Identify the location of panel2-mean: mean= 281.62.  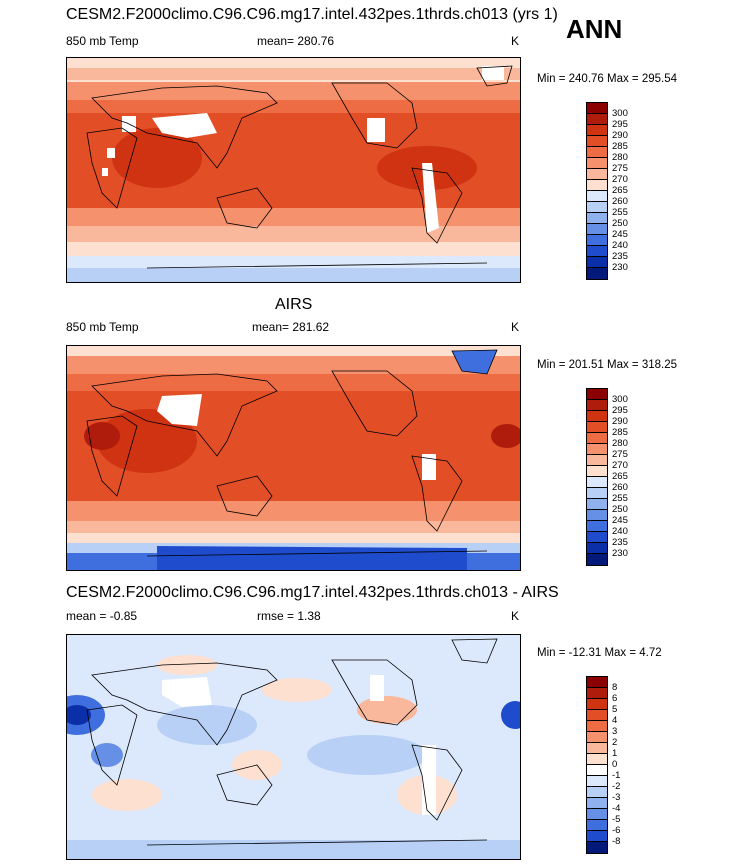
(291, 327).